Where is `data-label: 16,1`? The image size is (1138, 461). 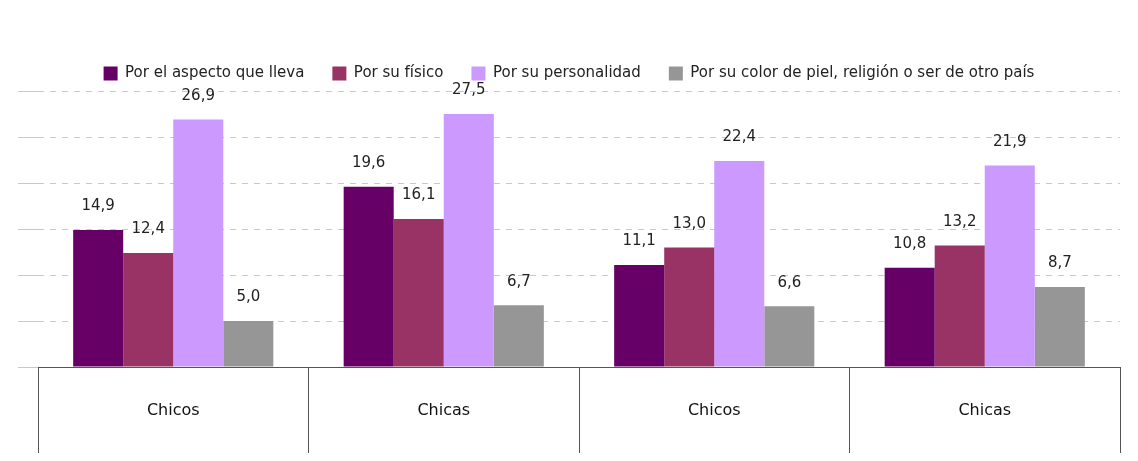 data-label: 16,1 is located at coordinates (419, 194).